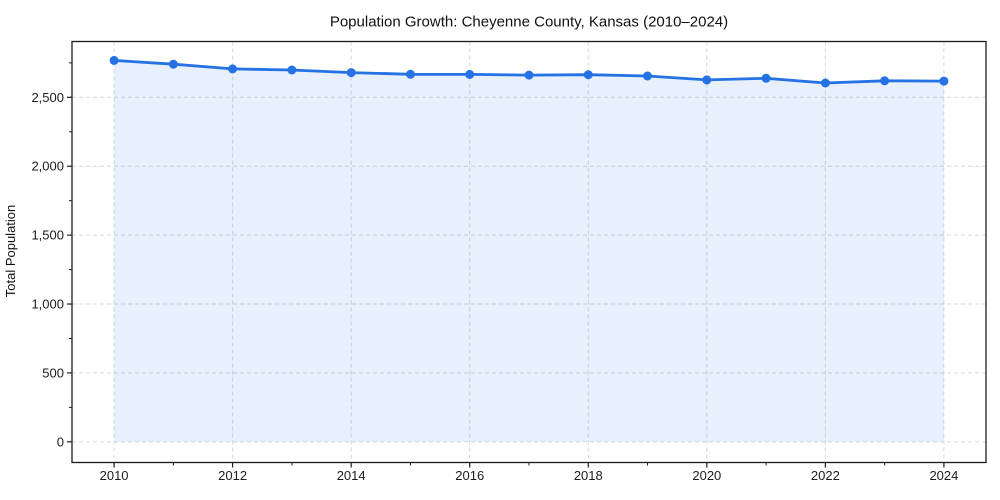  Describe the element at coordinates (707, 80) in the screenshot. I see `data-point-2020` at that location.